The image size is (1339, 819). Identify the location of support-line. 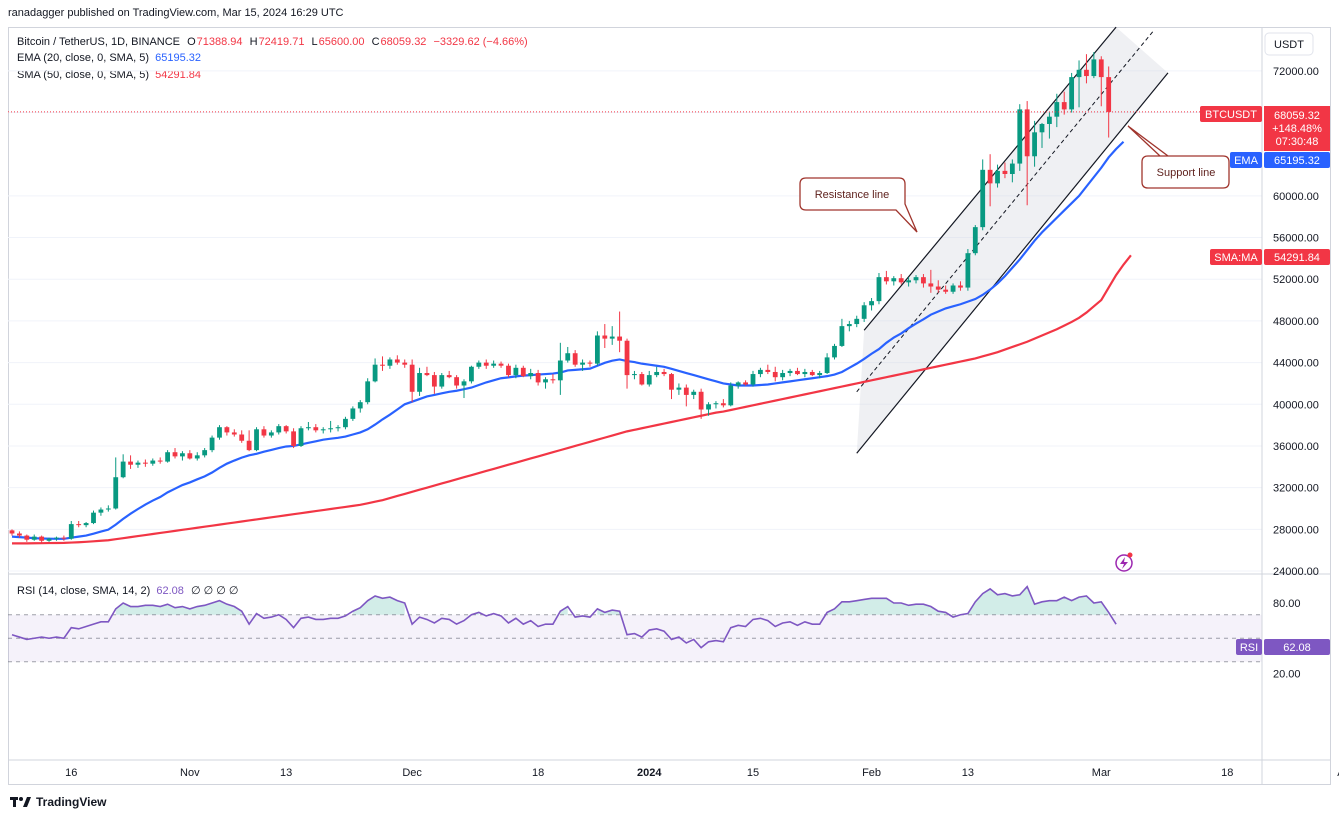
(1012, 263).